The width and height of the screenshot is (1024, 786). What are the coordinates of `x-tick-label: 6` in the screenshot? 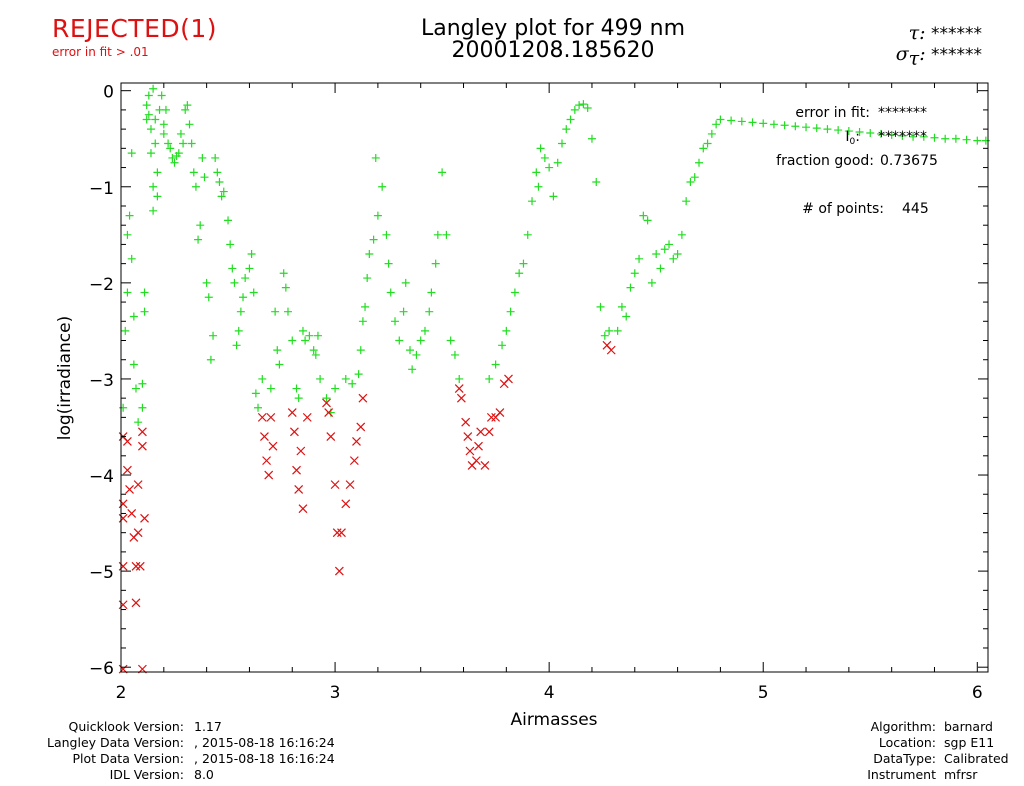 It's located at (977, 693).